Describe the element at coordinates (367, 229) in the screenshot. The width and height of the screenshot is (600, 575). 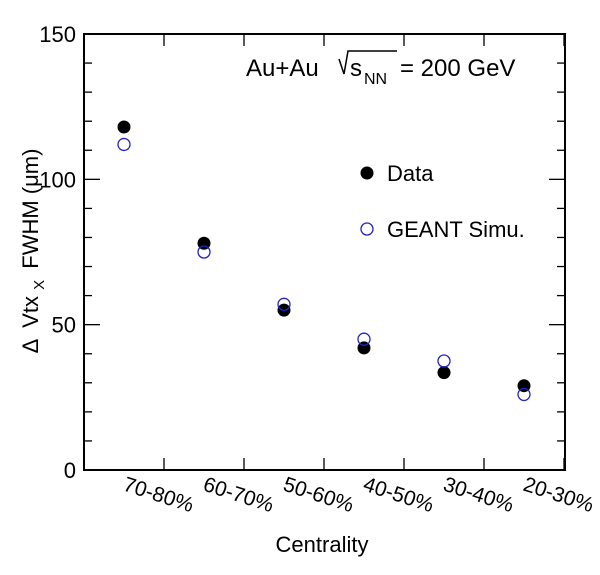
I see `legend-marker-geant` at that location.